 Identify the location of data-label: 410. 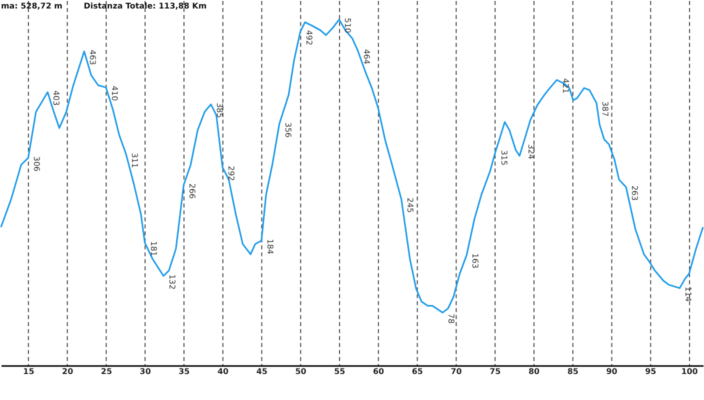
(114, 93).